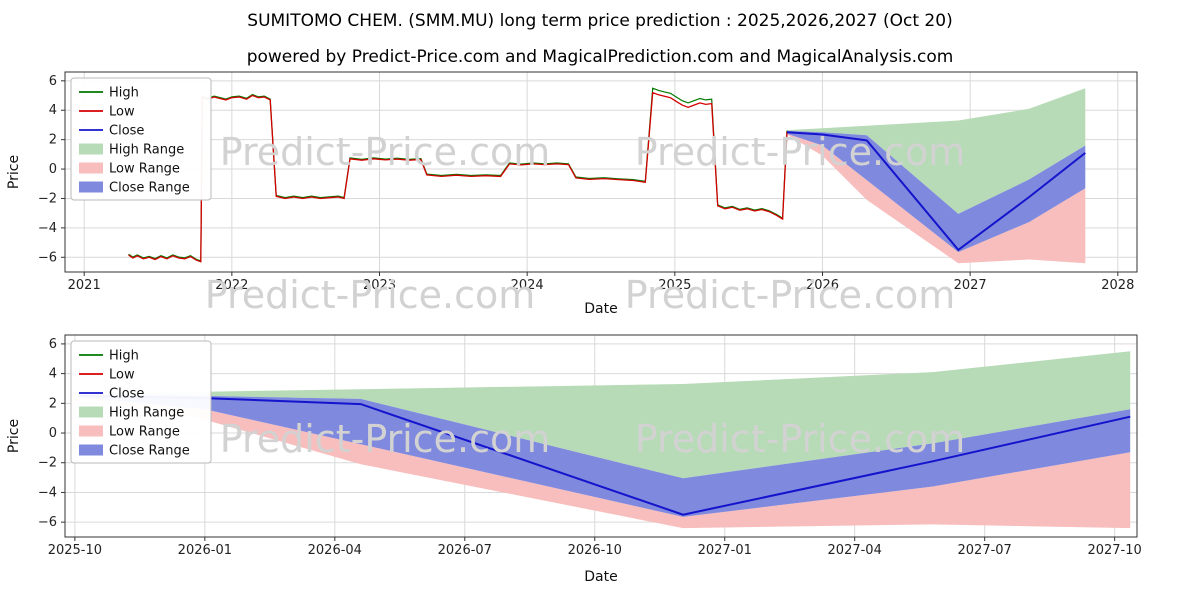  What do you see at coordinates (14, 436) in the screenshot?
I see `y-axis-label-bottom: Price` at bounding box center [14, 436].